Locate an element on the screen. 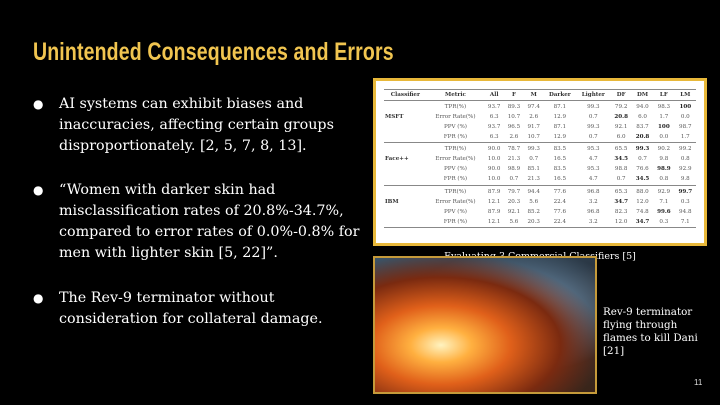  value-cell: 89.3 is located at coordinates (514, 106).